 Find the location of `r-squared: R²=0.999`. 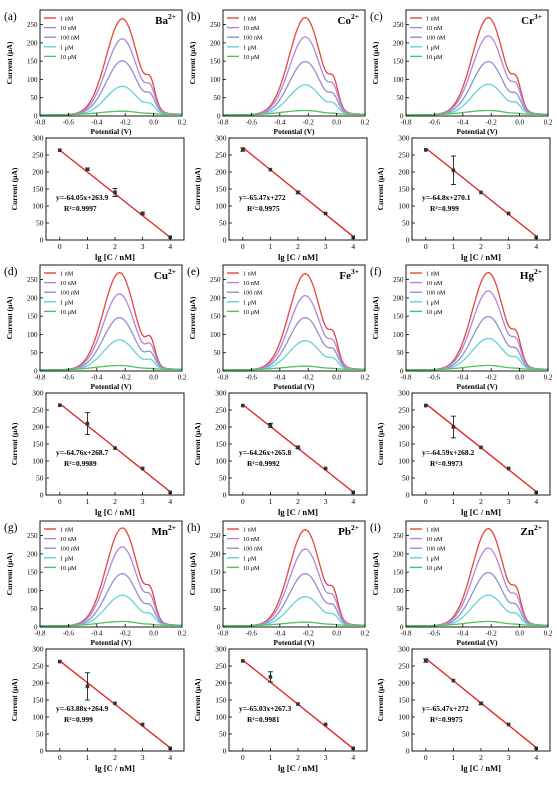

r-squared: R²=0.999 is located at coordinates (78, 719).